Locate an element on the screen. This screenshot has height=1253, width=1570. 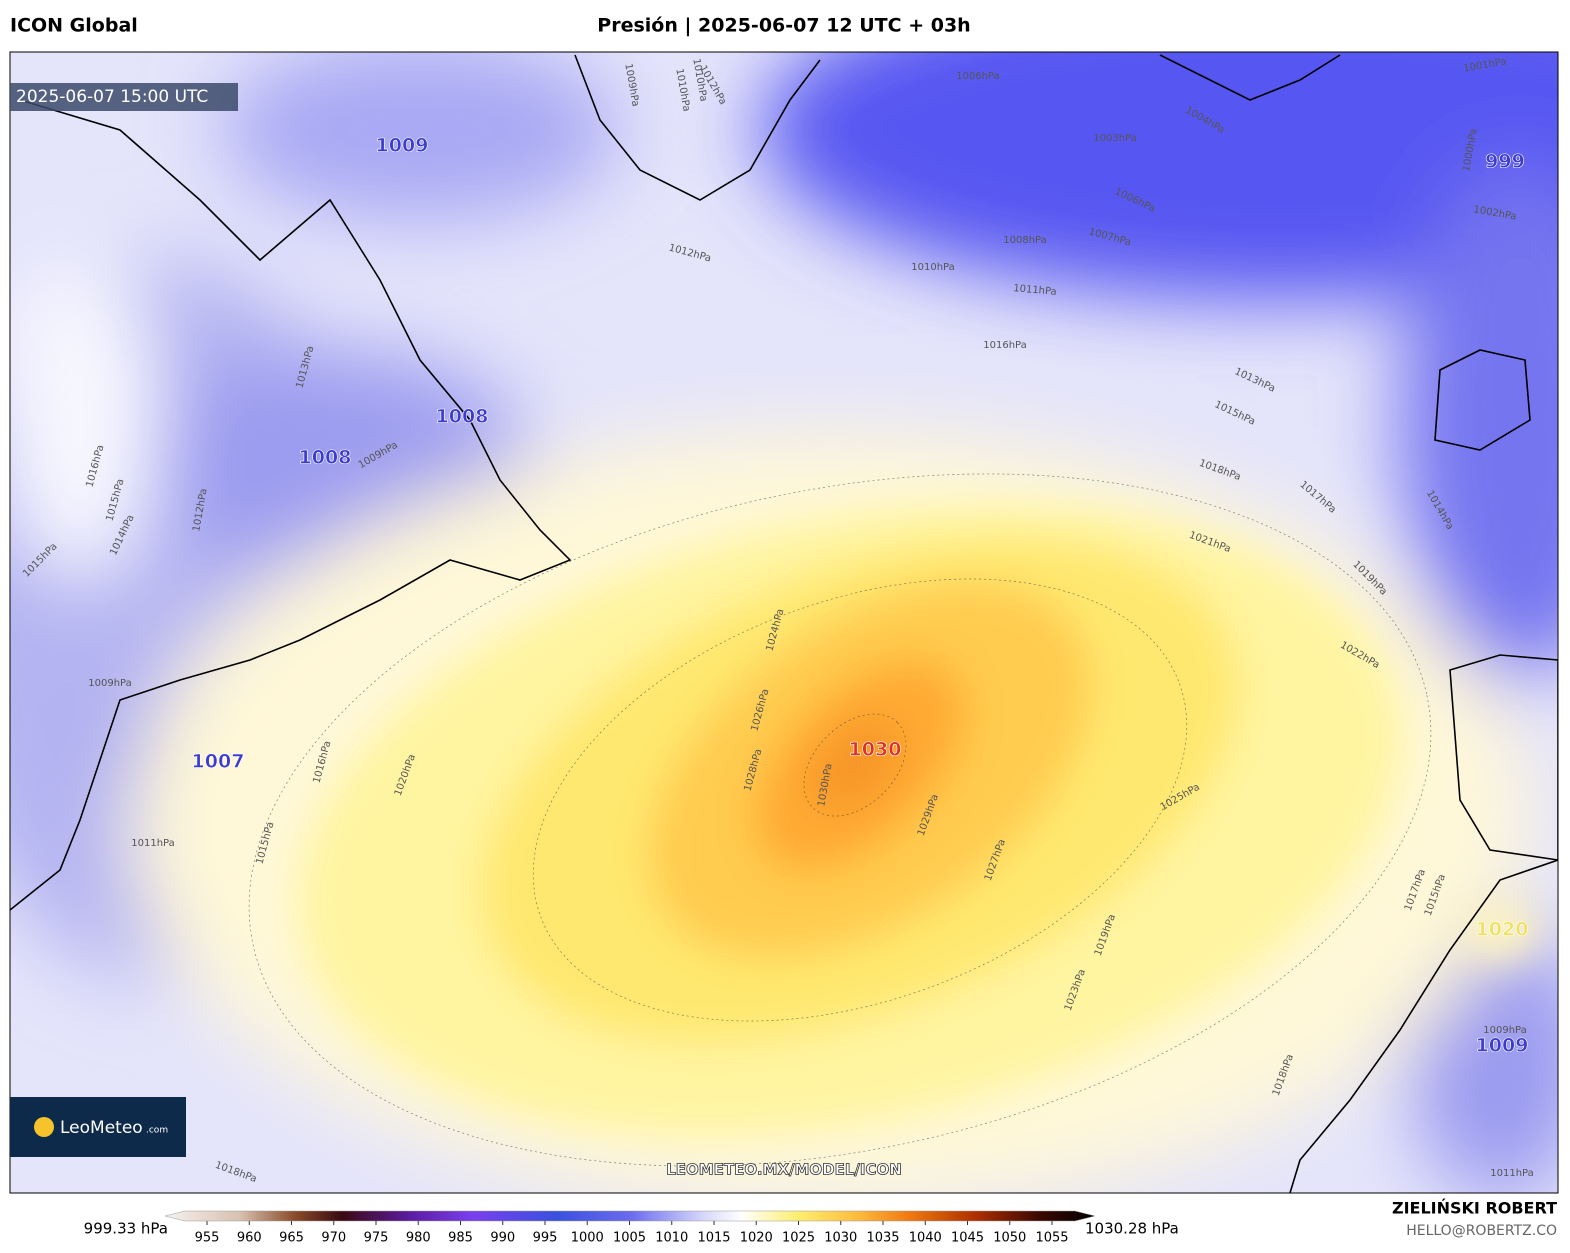
logo-suffix: .com is located at coordinates (157, 1131).